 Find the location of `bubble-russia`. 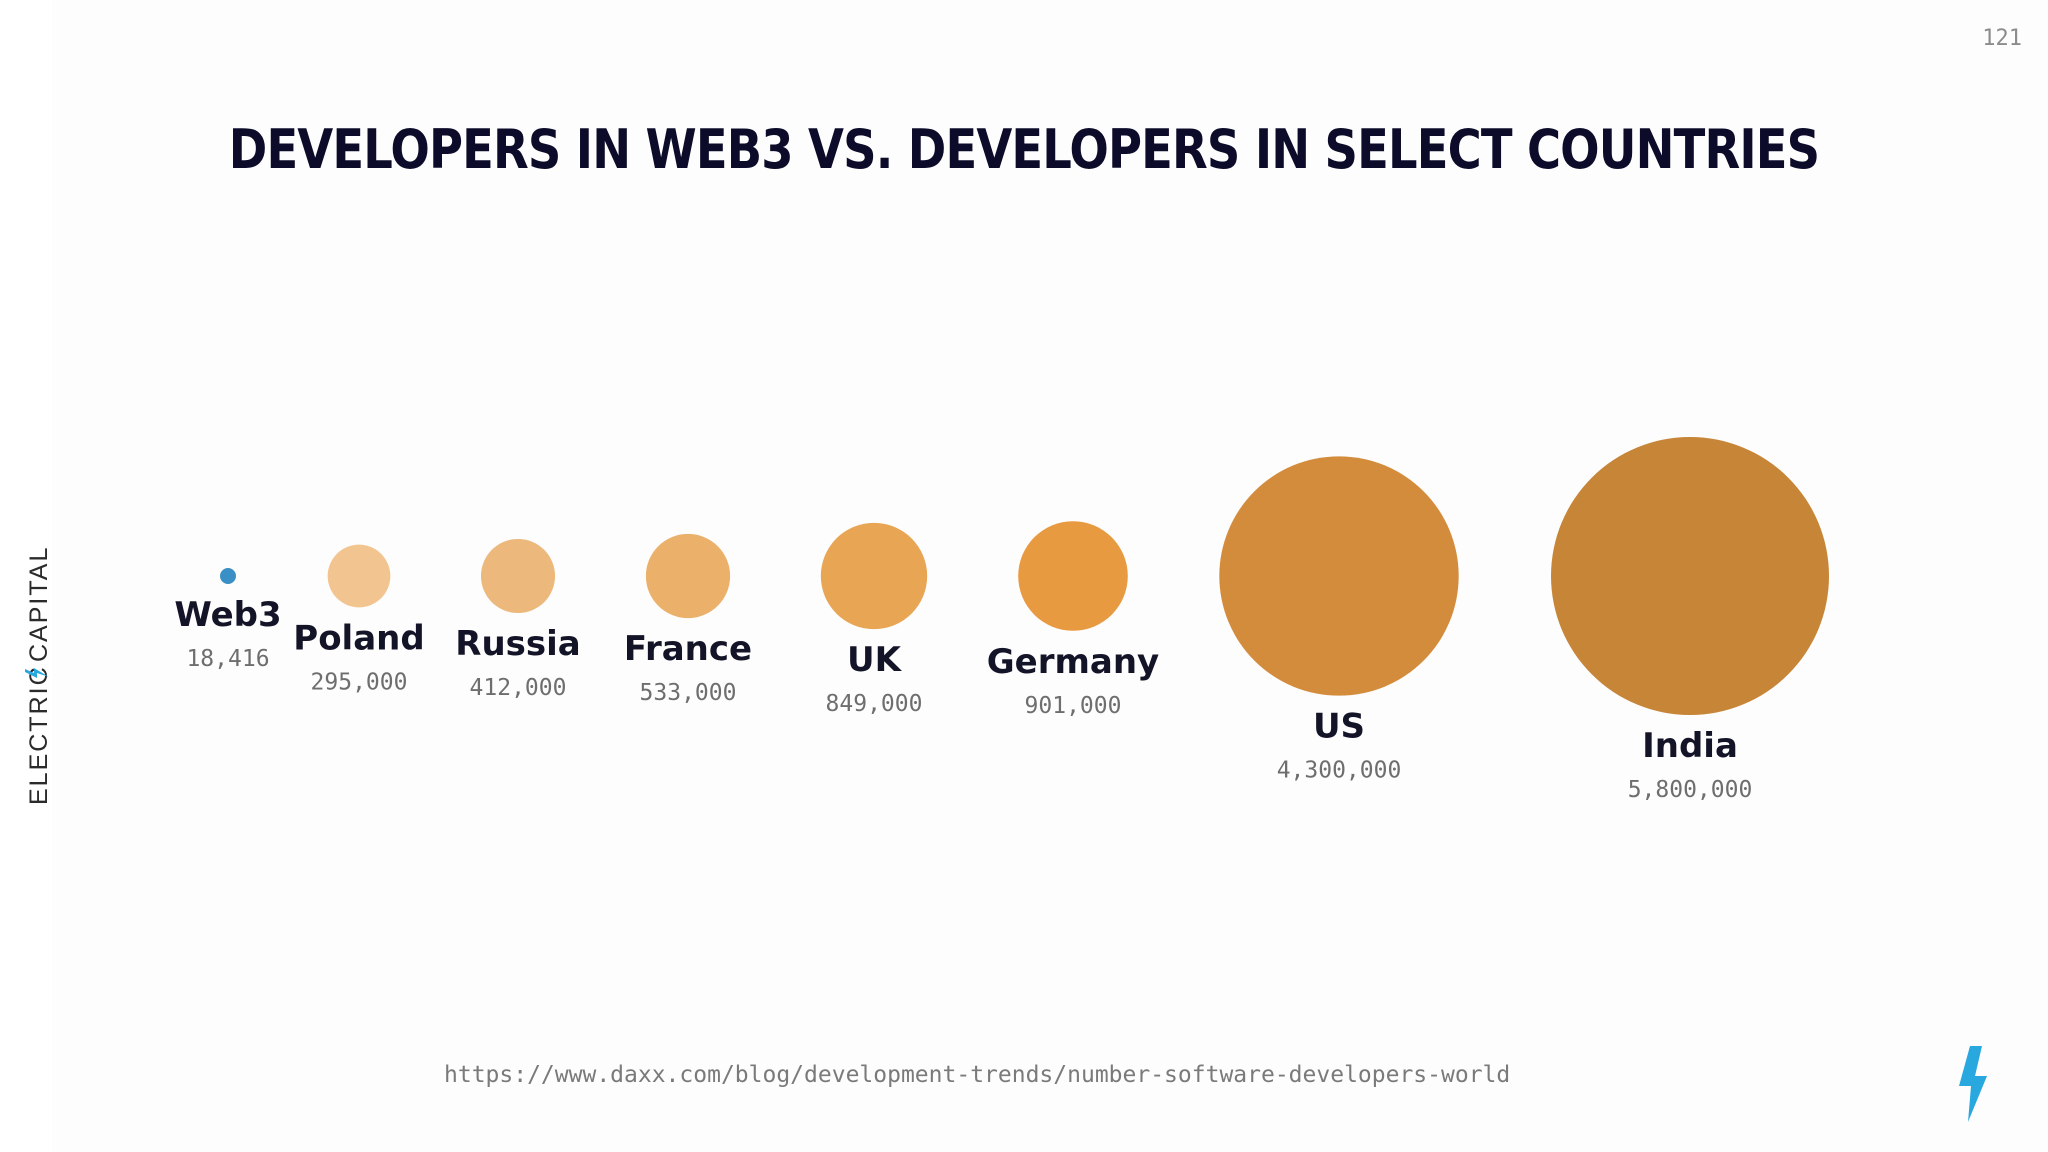

bubble-russia is located at coordinates (518, 576).